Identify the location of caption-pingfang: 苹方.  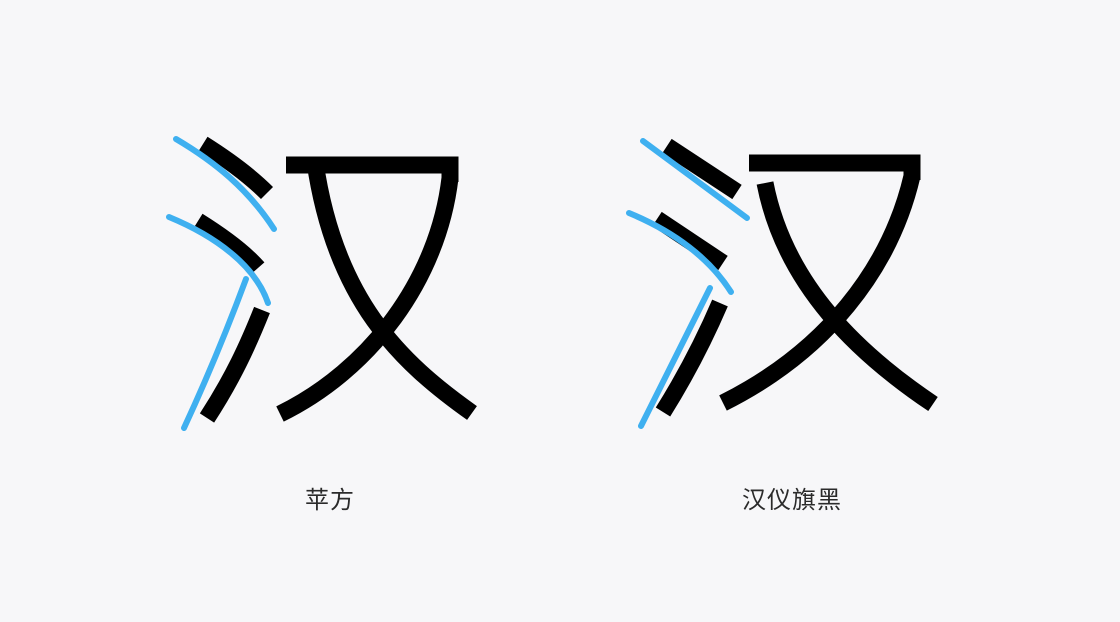
(330, 500).